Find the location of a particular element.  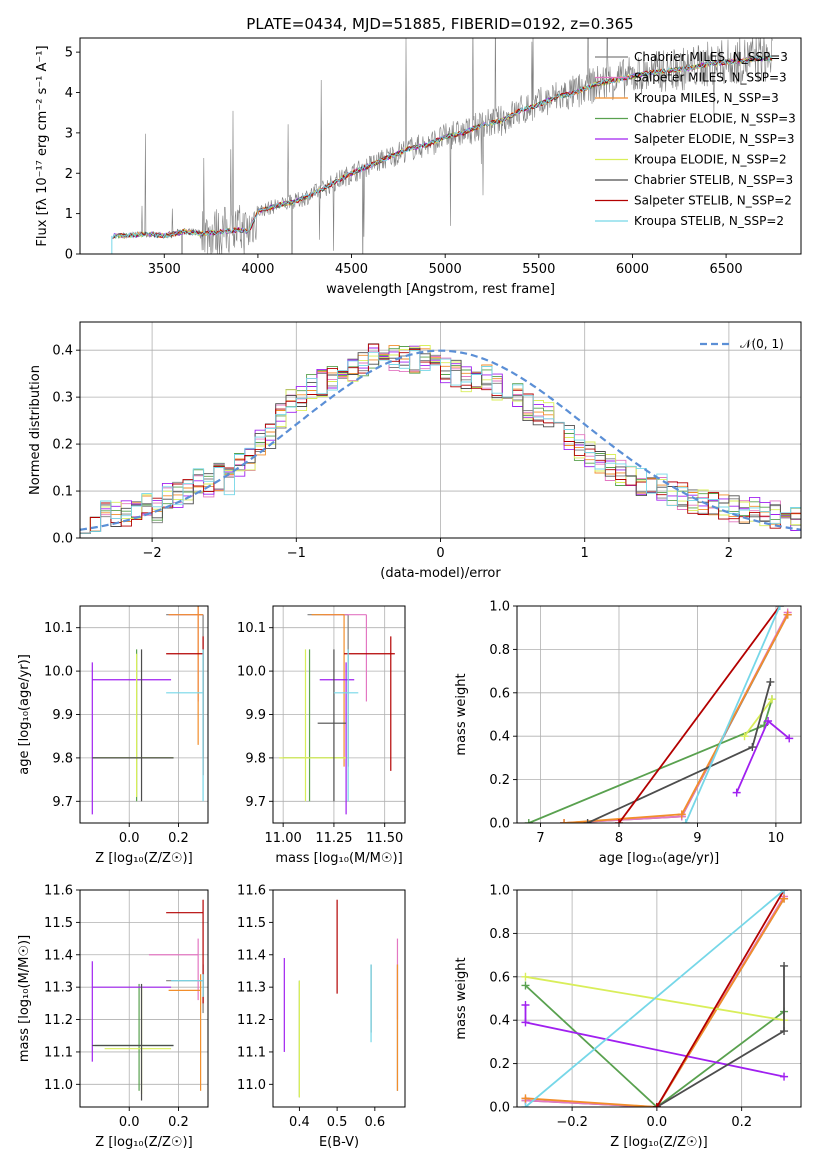

y-tick-label: 2 is located at coordinates (69, 174).